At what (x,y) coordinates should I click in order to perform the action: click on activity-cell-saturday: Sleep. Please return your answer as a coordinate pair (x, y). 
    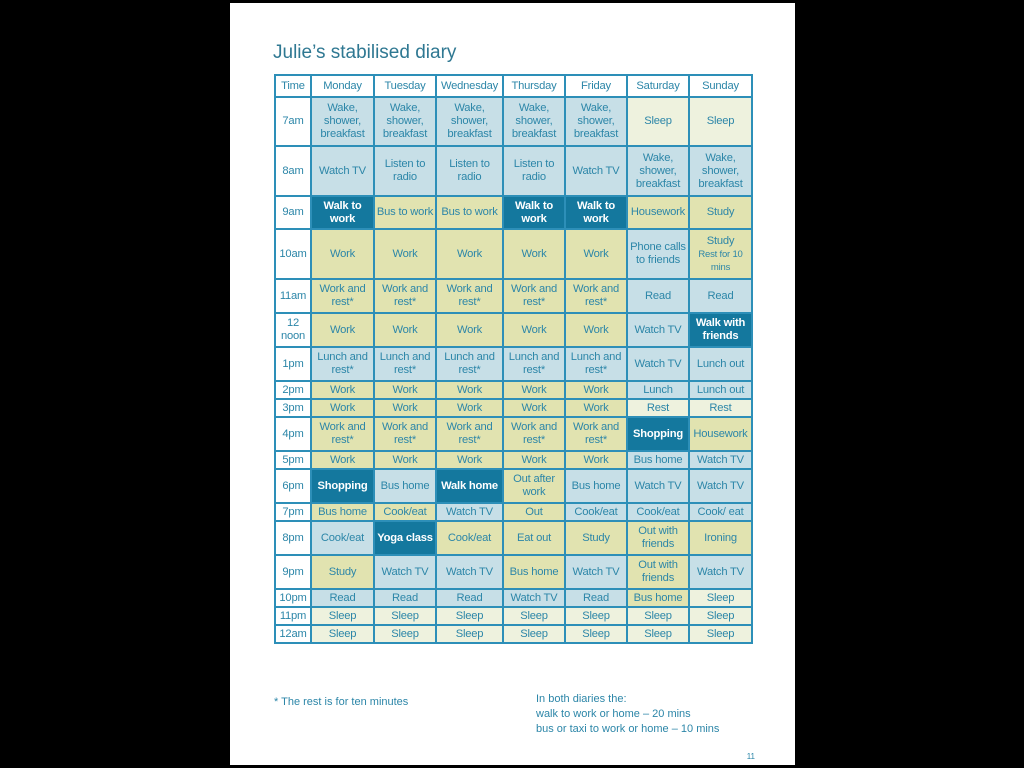
    Looking at the image, I should click on (658, 121).